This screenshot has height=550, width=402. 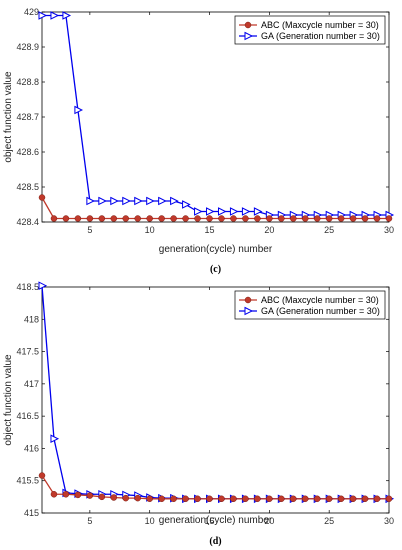 What do you see at coordinates (215, 541) in the screenshot?
I see `panel-label: (d)` at bounding box center [215, 541].